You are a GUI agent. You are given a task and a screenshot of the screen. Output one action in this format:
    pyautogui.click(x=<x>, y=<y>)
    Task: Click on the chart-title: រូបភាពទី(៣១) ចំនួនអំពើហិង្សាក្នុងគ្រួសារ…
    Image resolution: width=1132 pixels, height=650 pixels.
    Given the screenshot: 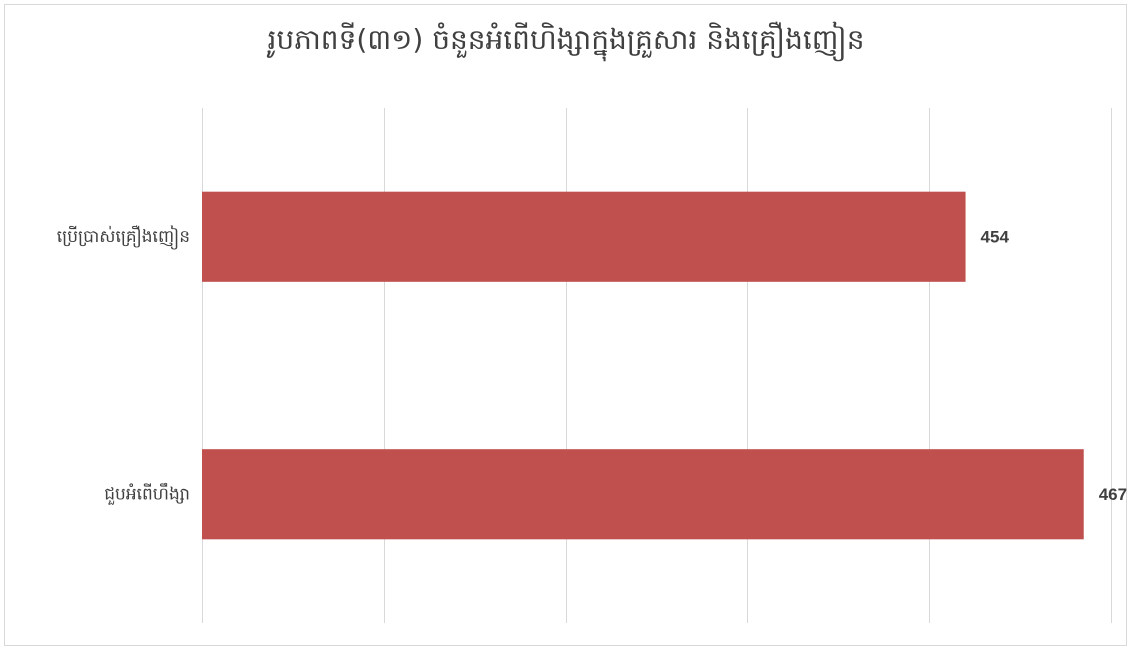 What is the action you would take?
    pyautogui.click(x=566, y=39)
    